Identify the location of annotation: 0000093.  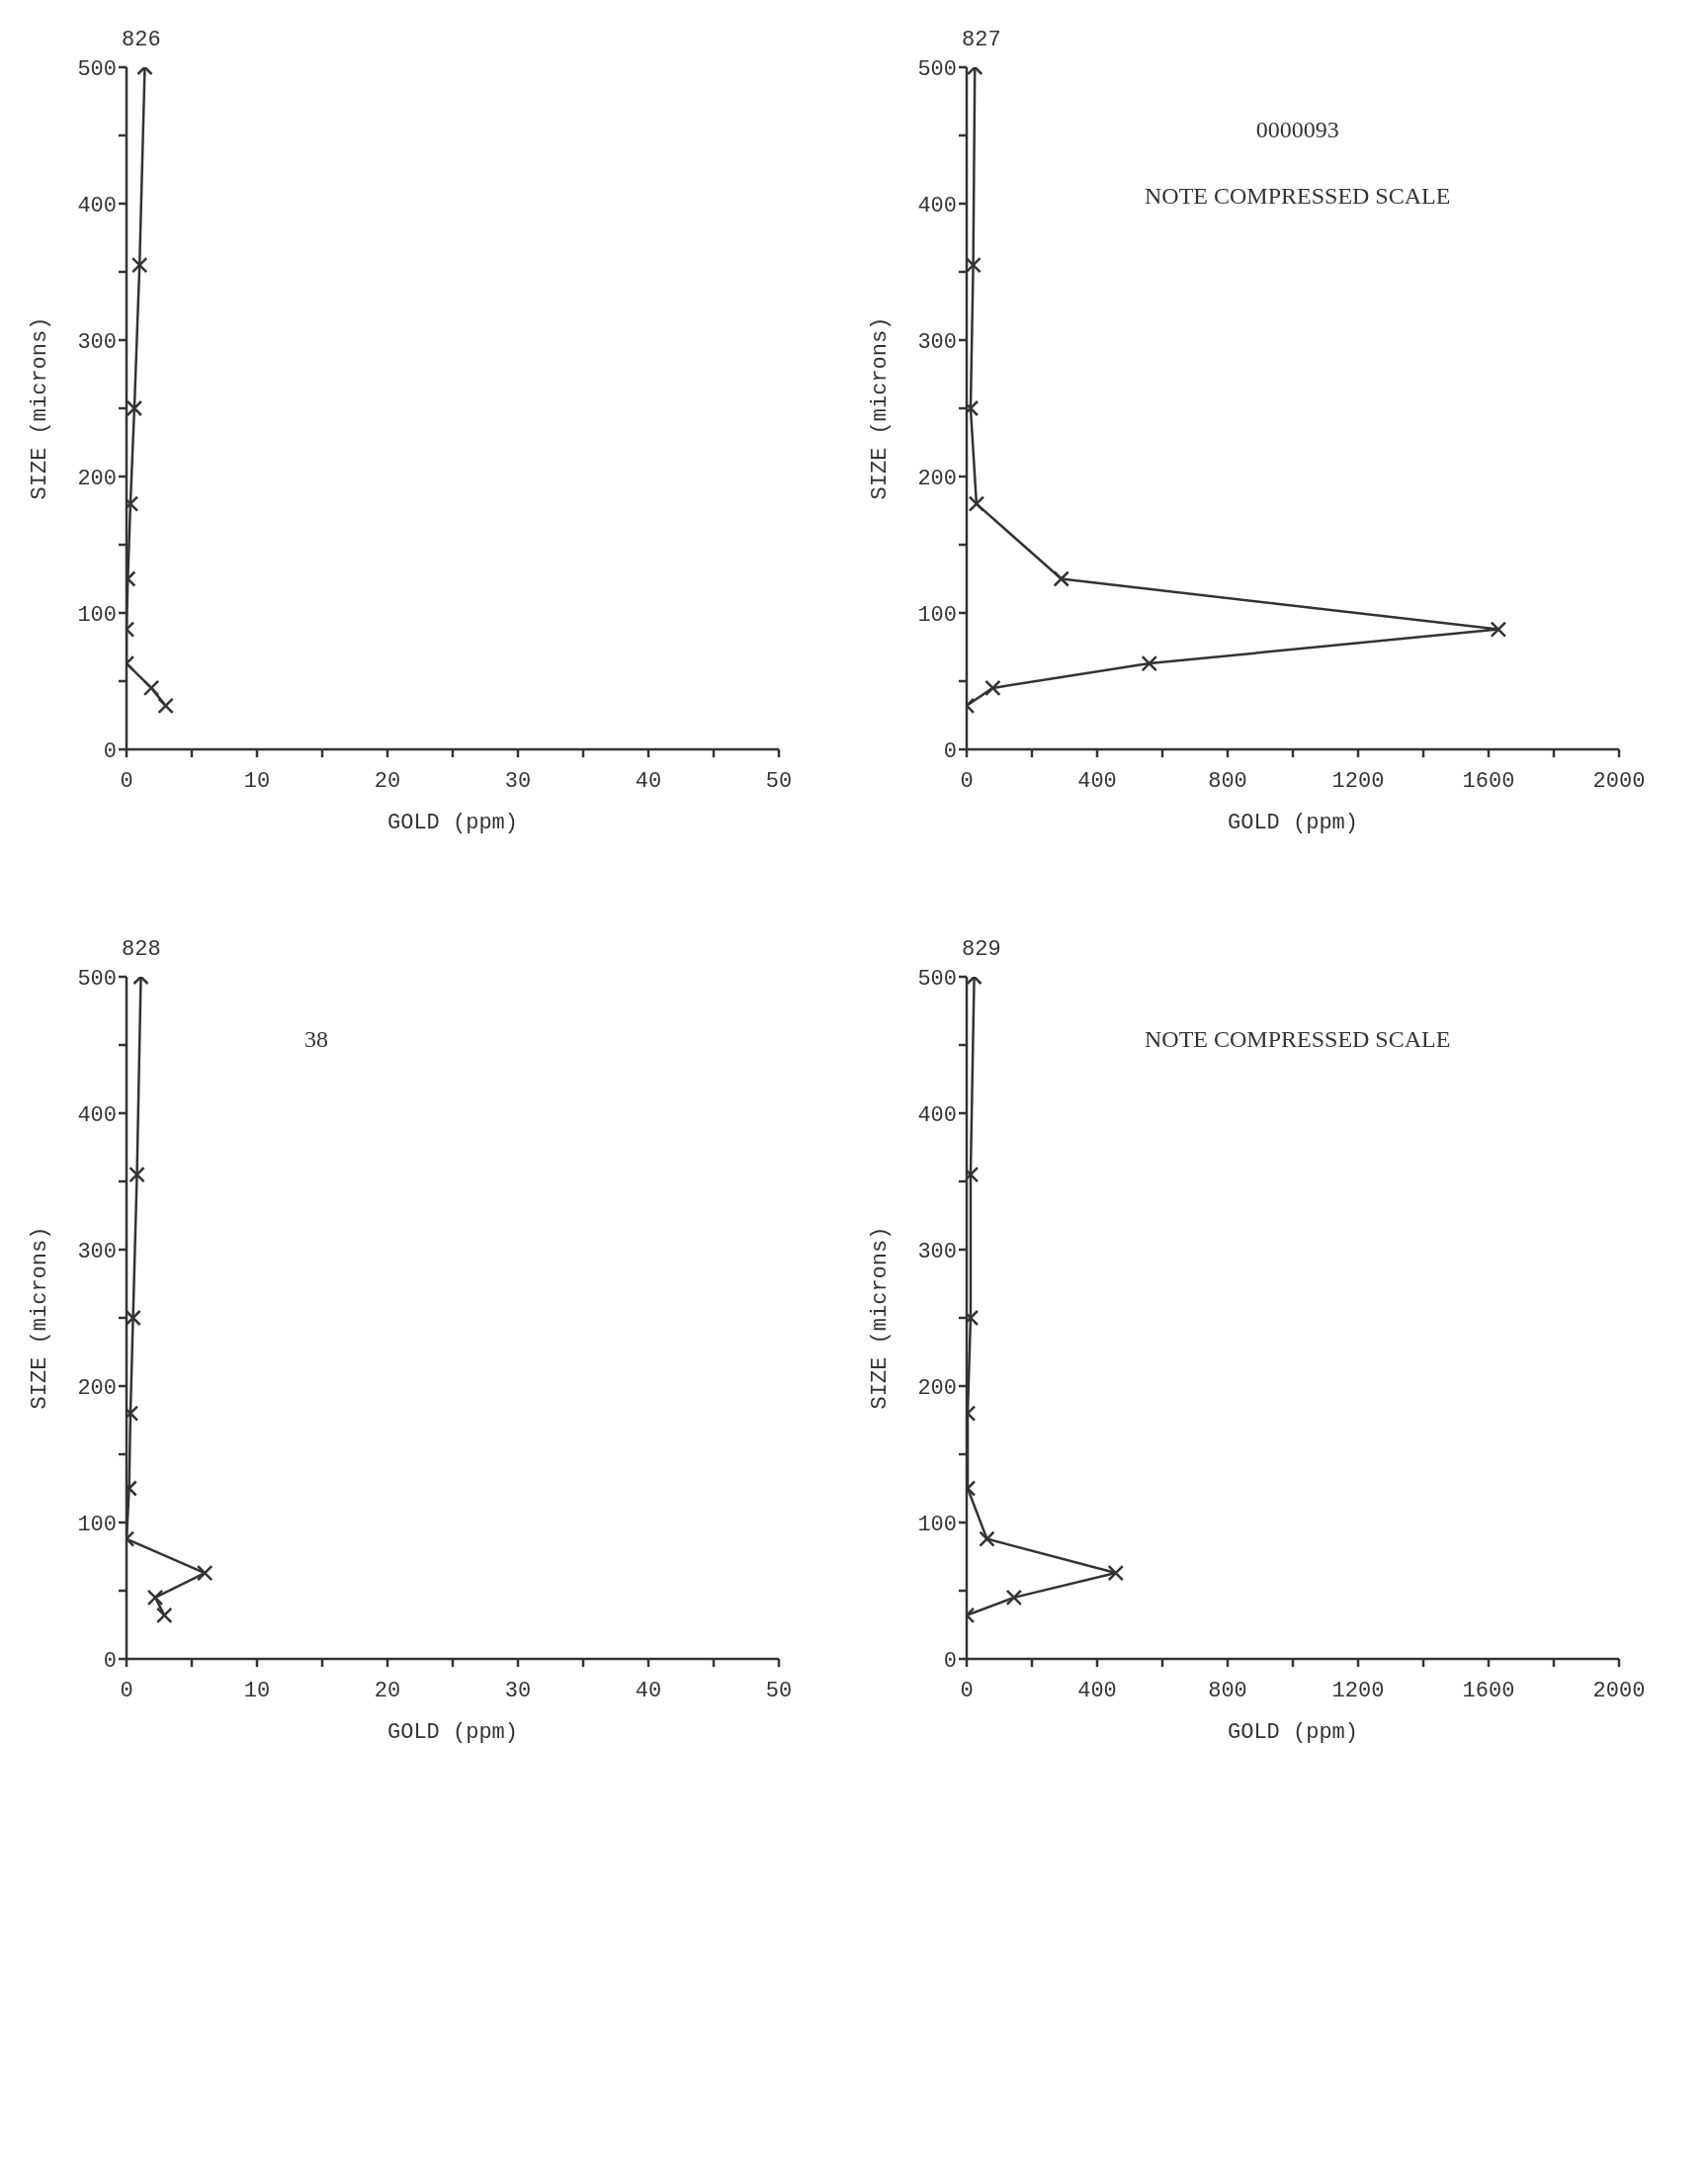
(1297, 130).